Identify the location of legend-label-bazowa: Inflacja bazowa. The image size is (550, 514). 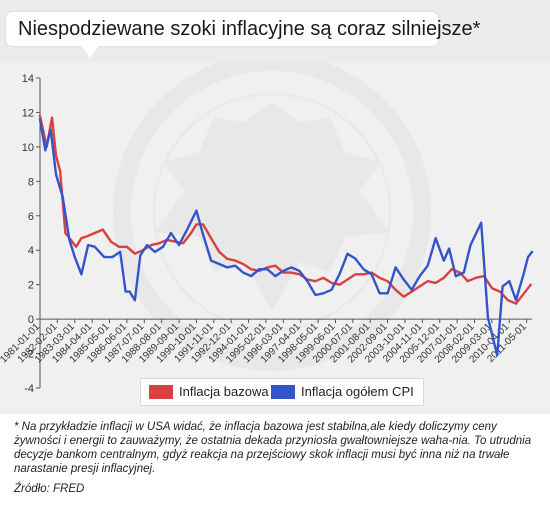
(224, 391).